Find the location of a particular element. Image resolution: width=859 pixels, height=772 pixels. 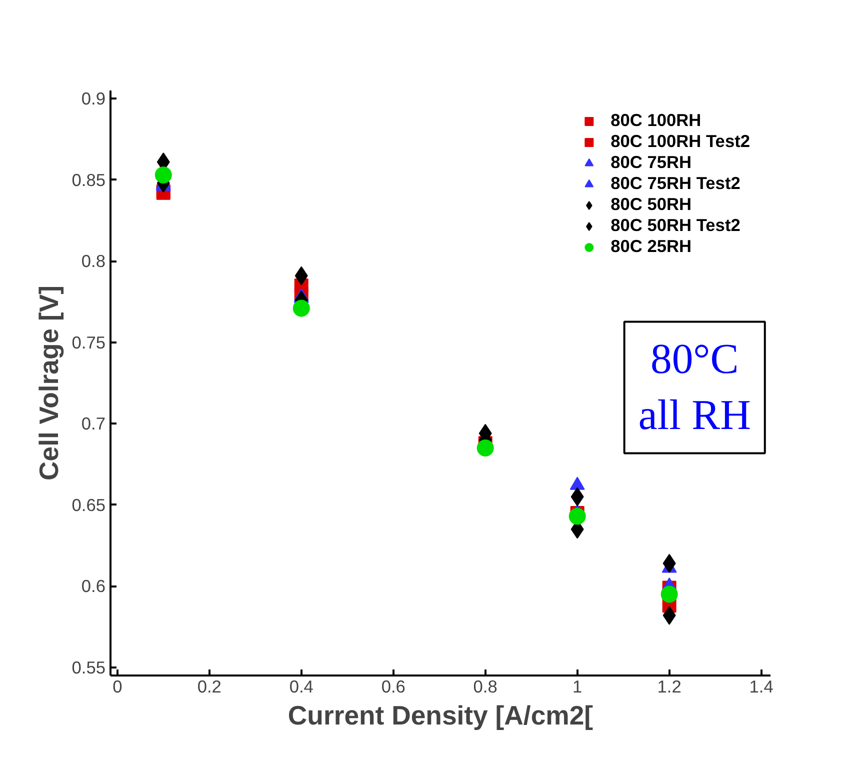

legend-label: 80C 50RH Test2 is located at coordinates (675, 225).